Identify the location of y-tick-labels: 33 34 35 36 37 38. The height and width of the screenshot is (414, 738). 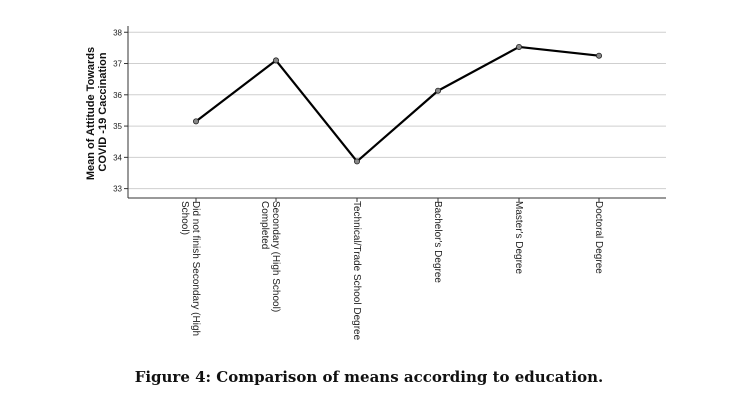
(120, 111).